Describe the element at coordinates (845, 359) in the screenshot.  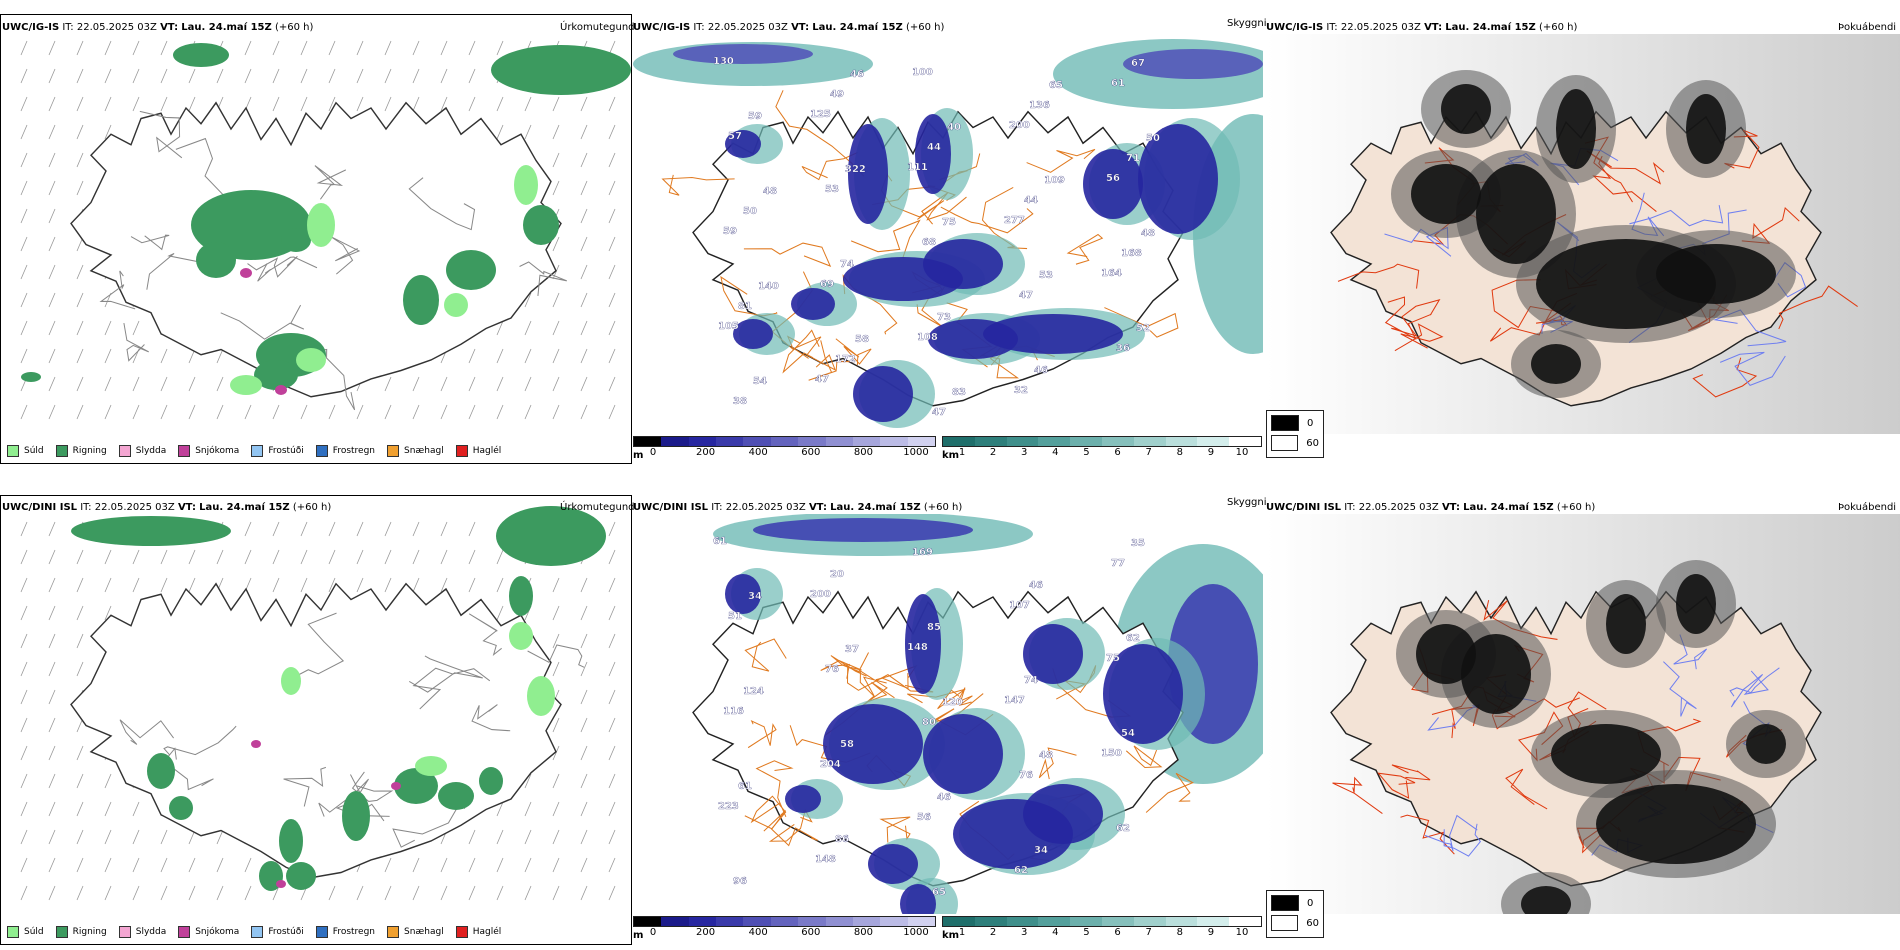
I see `cloud-height-label: 172` at that location.